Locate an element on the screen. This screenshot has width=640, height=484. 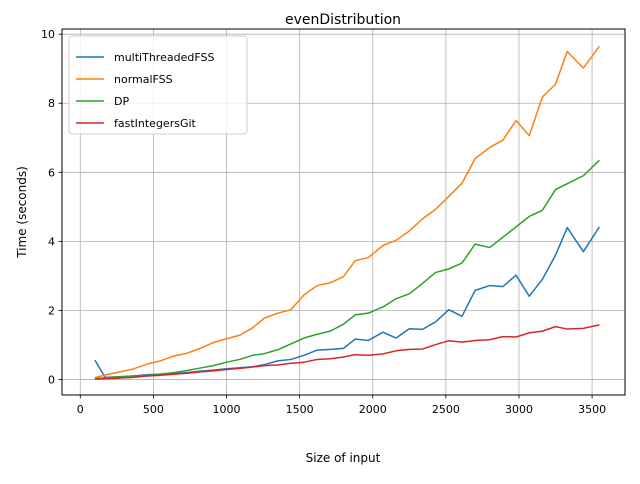
y-tick-label: 4 is located at coordinates (51, 241).